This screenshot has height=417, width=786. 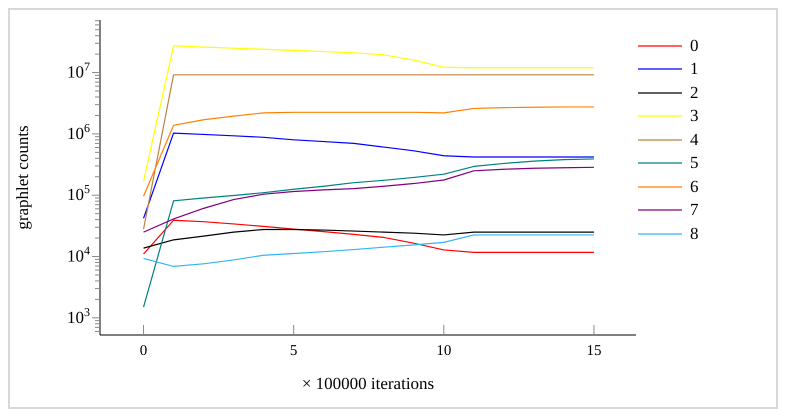 I want to click on y-tick-label: 10$^{7}$, so click(x=78, y=71).